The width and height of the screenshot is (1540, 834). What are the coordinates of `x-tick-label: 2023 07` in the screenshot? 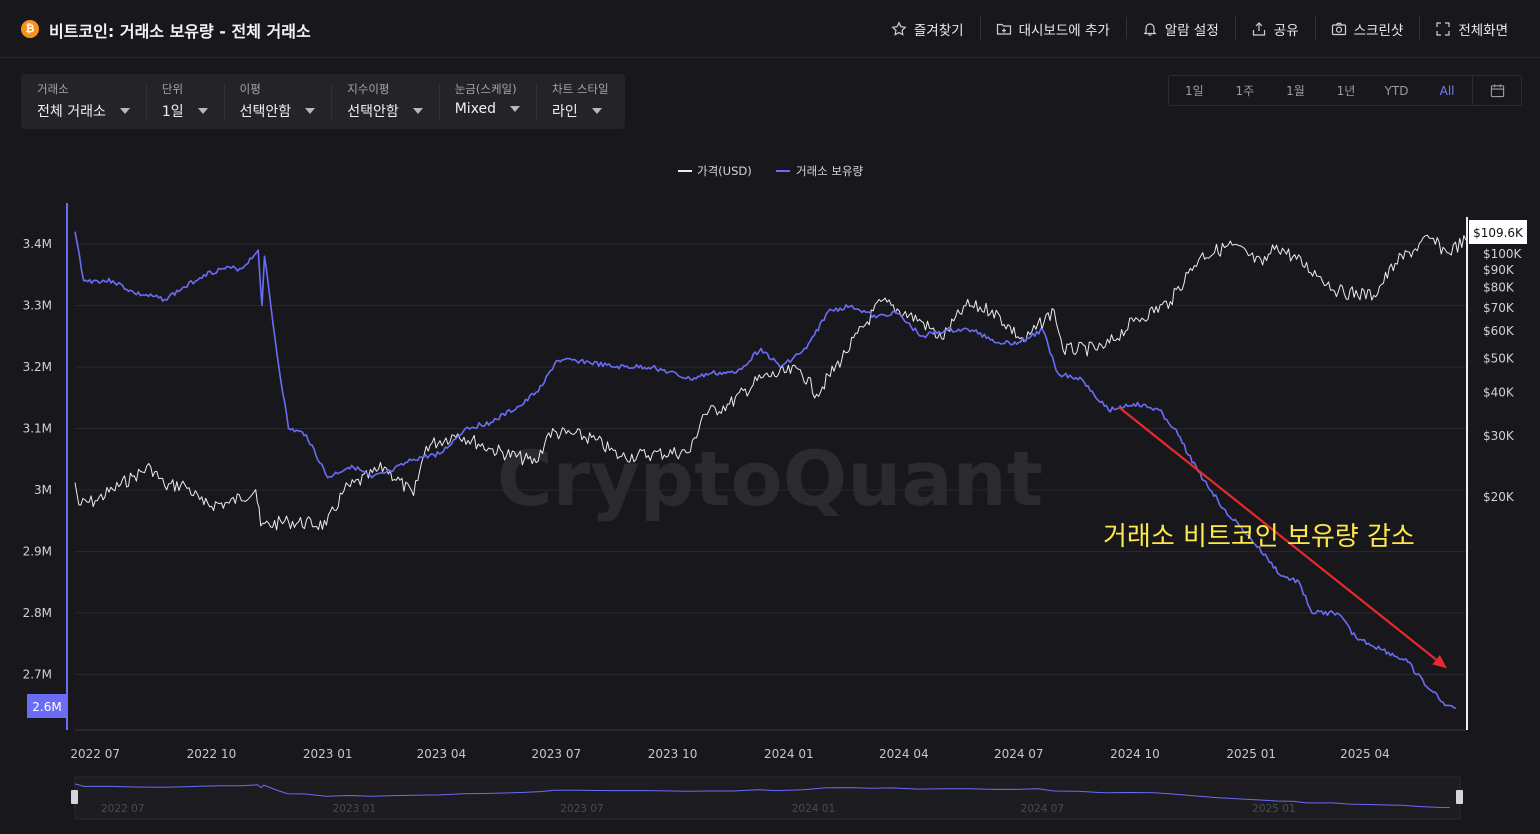 It's located at (557, 754).